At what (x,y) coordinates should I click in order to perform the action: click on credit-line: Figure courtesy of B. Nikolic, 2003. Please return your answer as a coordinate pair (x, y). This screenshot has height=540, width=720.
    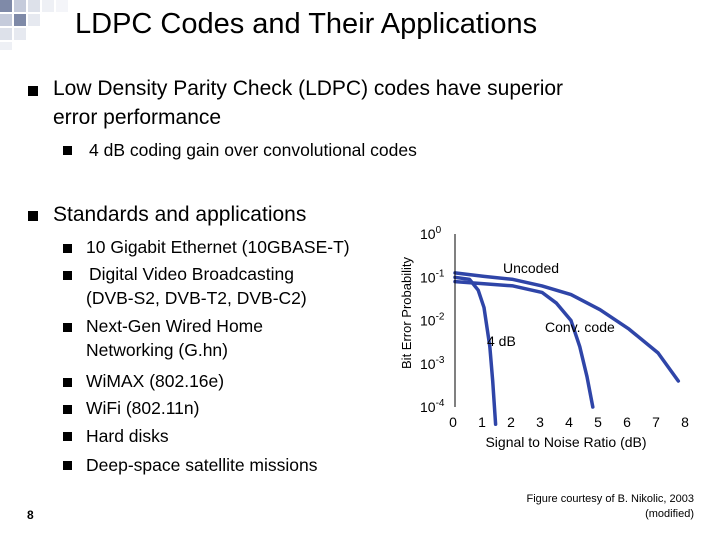
    Looking at the image, I should click on (610, 499).